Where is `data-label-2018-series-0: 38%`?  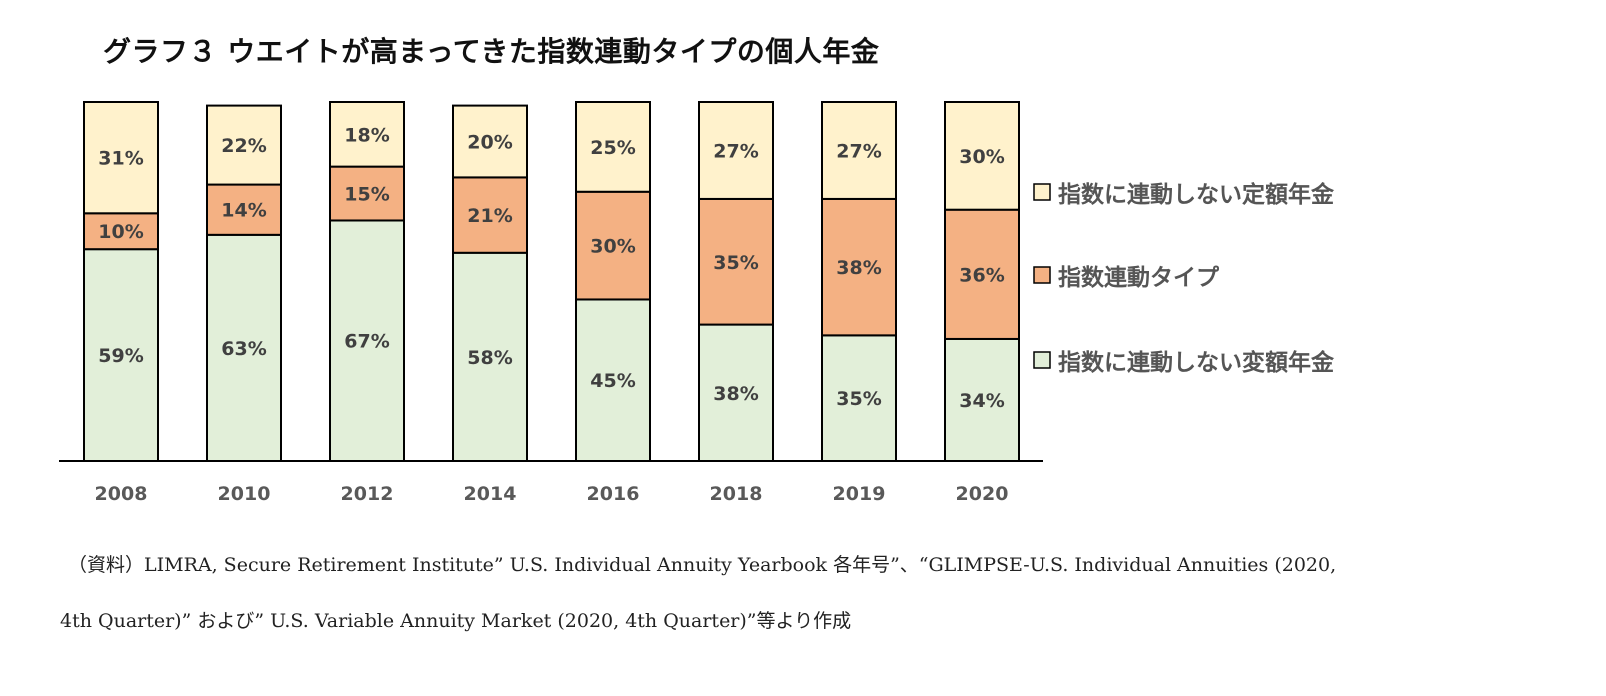
data-label-2018-series-0: 38% is located at coordinates (735, 394).